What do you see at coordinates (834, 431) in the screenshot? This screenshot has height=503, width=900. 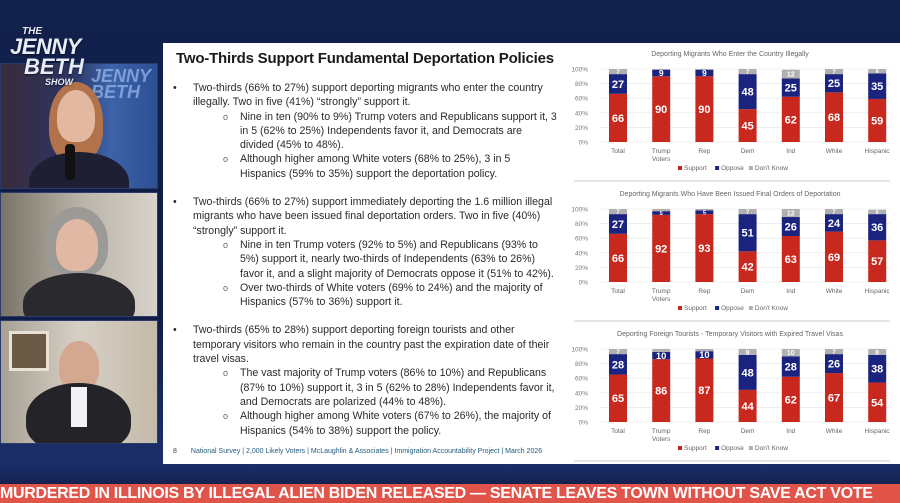 I see `x-tick-label: White` at bounding box center [834, 431].